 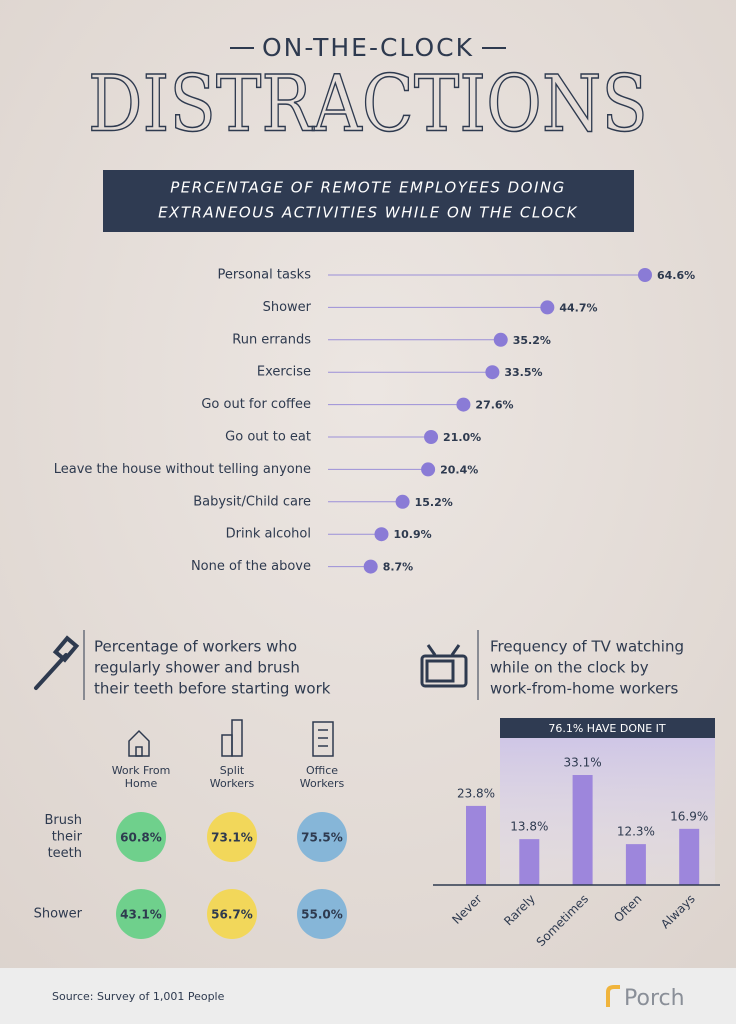 What do you see at coordinates (583, 763) in the screenshot?
I see `value-label: 33.1%` at bounding box center [583, 763].